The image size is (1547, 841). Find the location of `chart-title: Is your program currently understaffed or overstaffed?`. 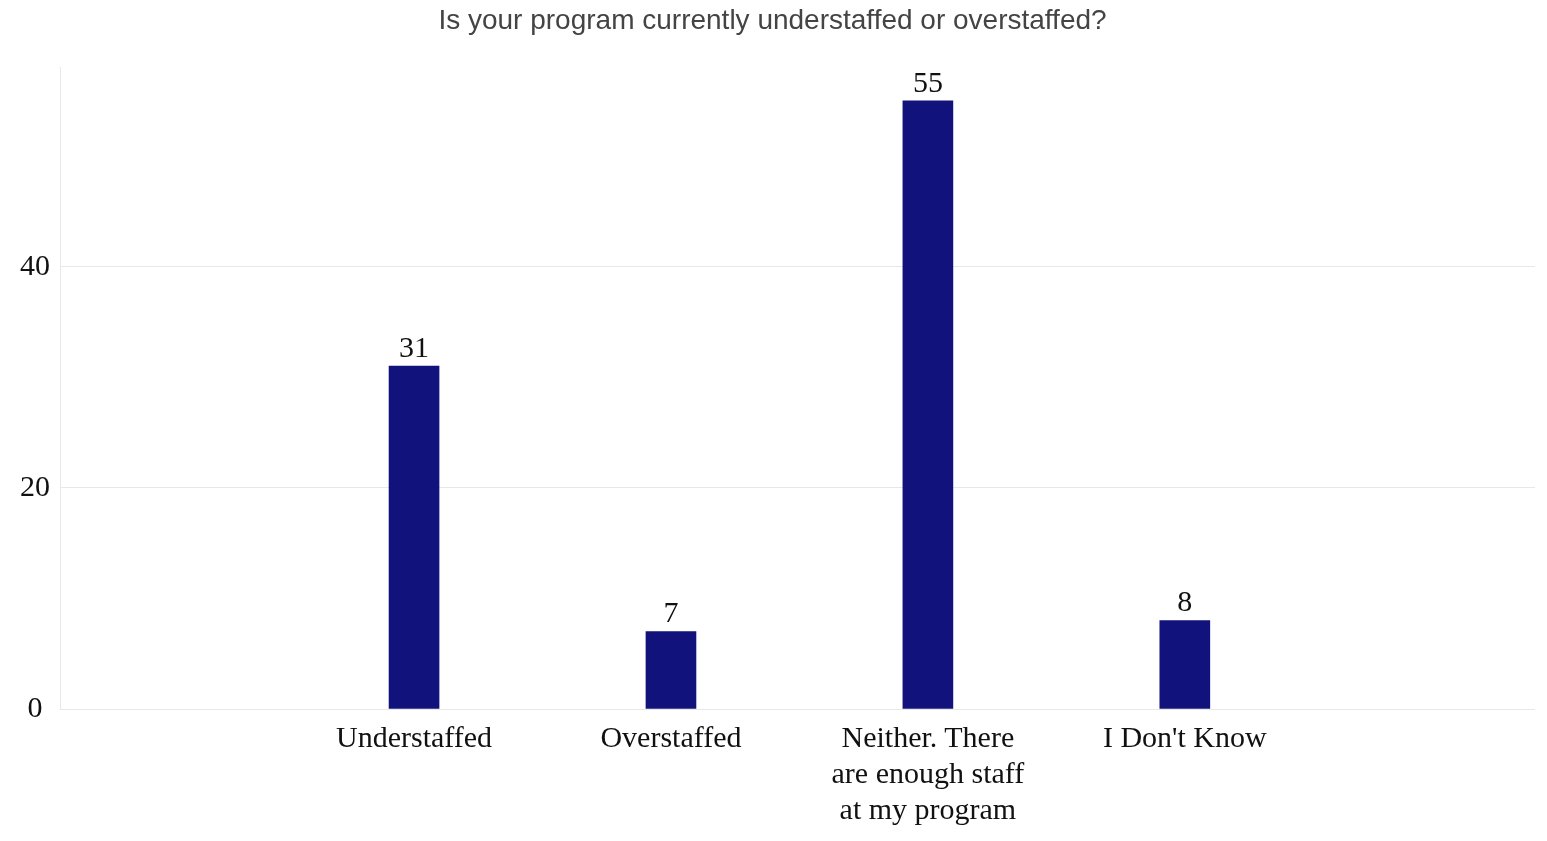

chart-title: Is your program currently understaffed or overstaffed? is located at coordinates (772, 19).